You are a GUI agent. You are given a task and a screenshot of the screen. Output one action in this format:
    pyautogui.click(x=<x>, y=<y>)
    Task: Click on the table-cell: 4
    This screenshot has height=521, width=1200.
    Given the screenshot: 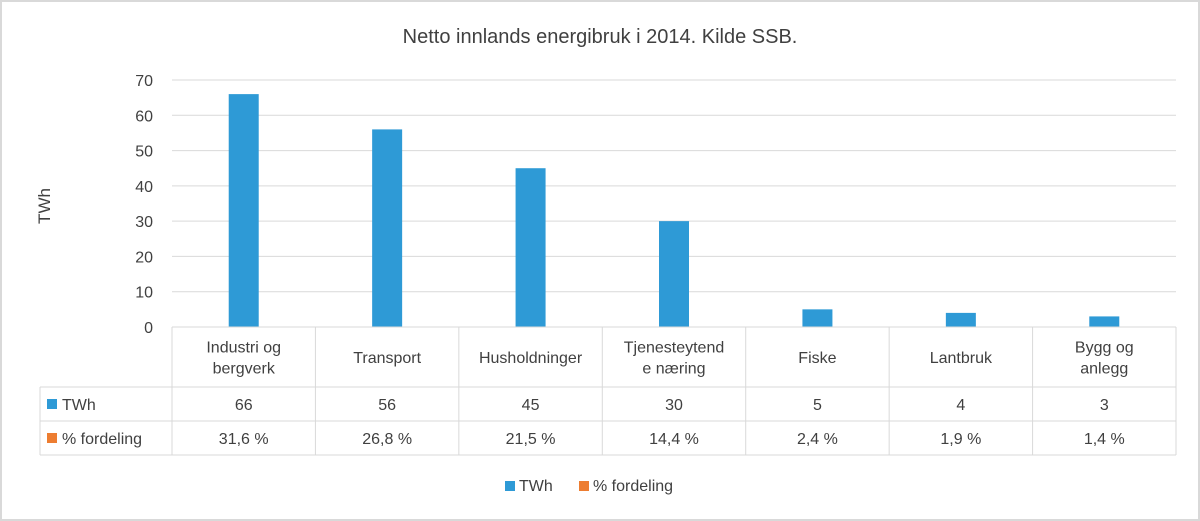 What is the action you would take?
    pyautogui.click(x=960, y=405)
    